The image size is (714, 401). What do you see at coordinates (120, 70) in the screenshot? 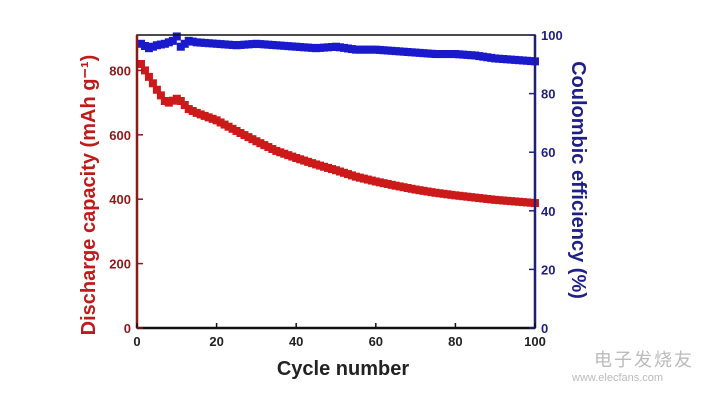
I see `y-left-tick-label: 800` at bounding box center [120, 70].